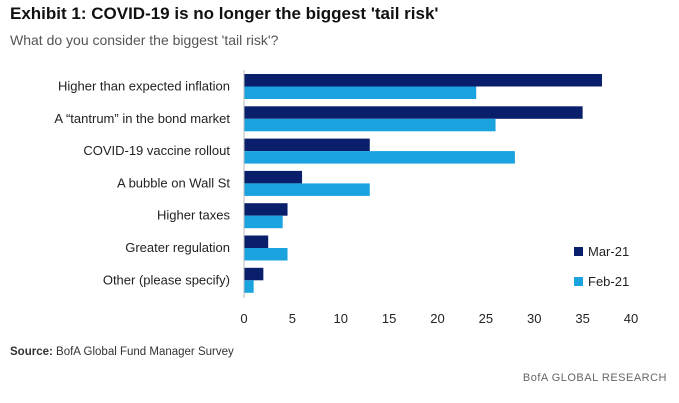  Describe the element at coordinates (582, 318) in the screenshot. I see `x-tick-label: 35` at that location.